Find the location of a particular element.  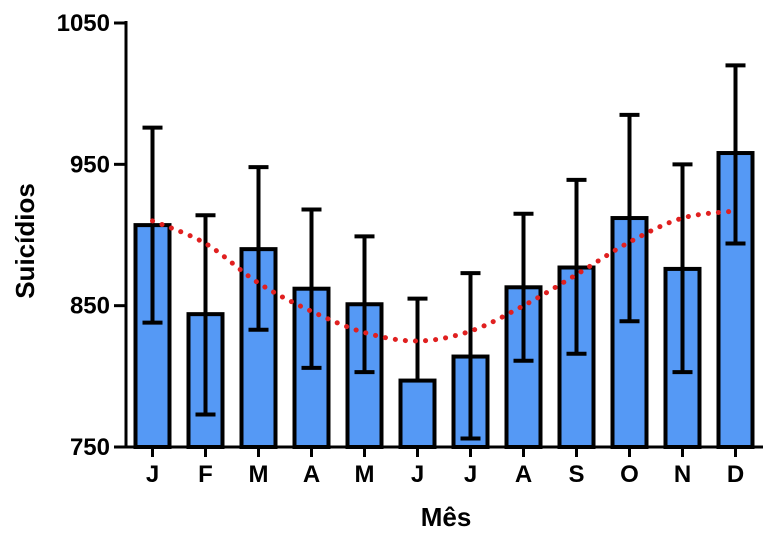

y-axis-ticks: 750 850 950 1050 is located at coordinates (91, 235).